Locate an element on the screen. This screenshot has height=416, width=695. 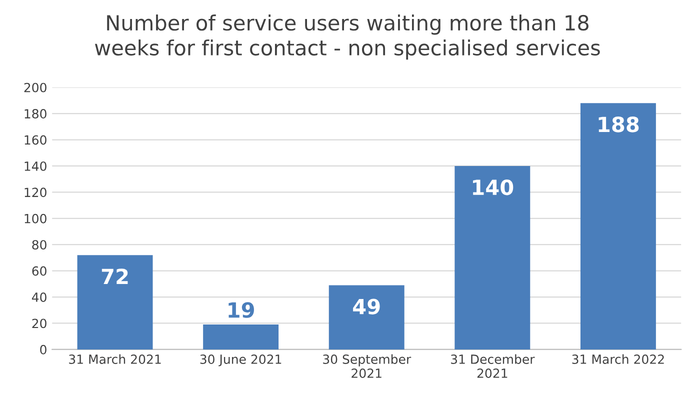
y-tick-label: 160 is located at coordinates (35, 140).